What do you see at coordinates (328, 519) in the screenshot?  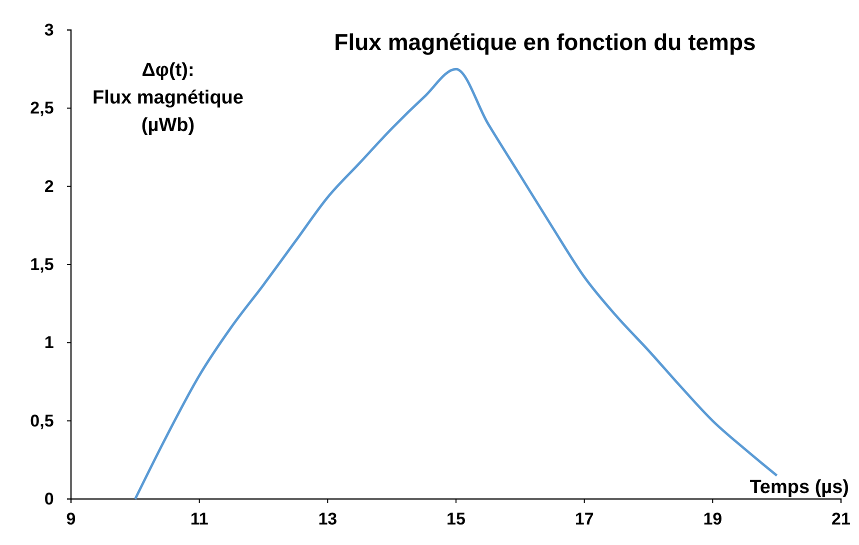 I see `x-tick-label: 13` at bounding box center [328, 519].